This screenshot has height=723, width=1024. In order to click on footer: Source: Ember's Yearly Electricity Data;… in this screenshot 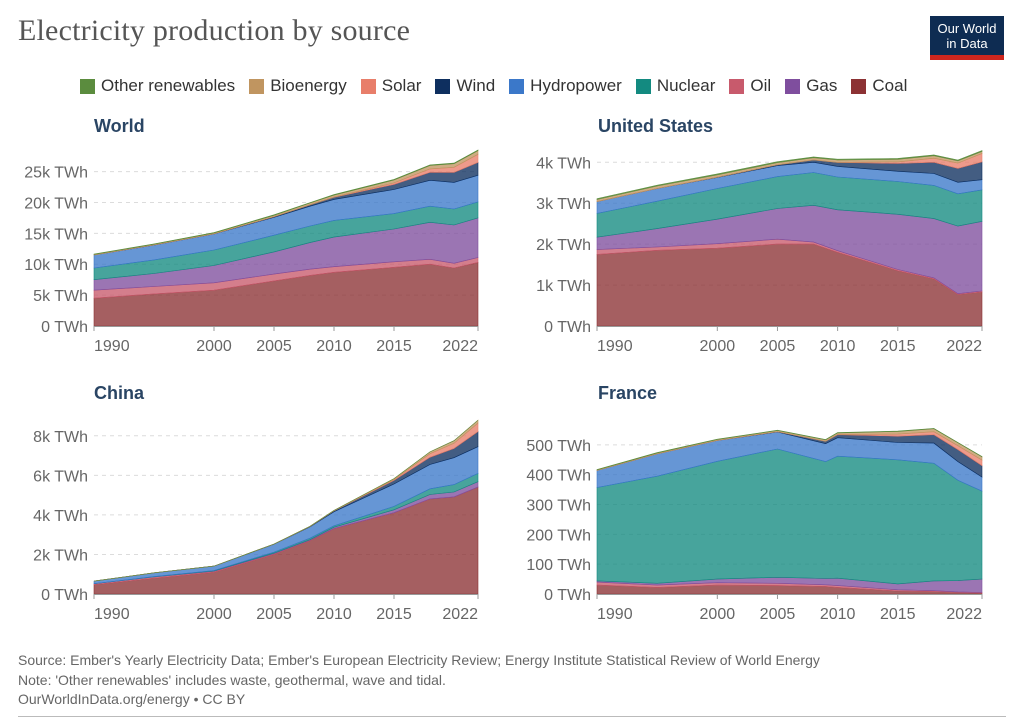, I will do `click(419, 680)`.